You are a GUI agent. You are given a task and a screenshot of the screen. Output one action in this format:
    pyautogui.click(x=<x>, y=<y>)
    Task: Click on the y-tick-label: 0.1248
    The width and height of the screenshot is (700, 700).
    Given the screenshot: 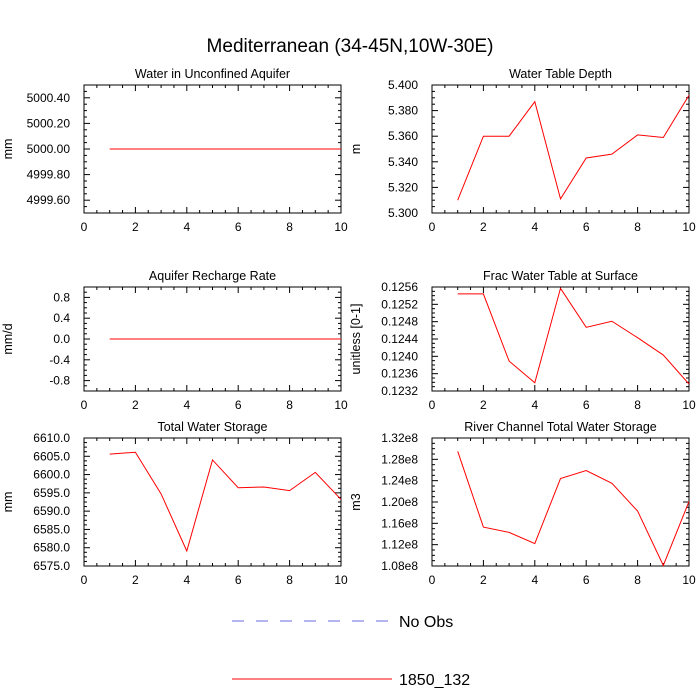 What is the action you would take?
    pyautogui.click(x=399, y=322)
    